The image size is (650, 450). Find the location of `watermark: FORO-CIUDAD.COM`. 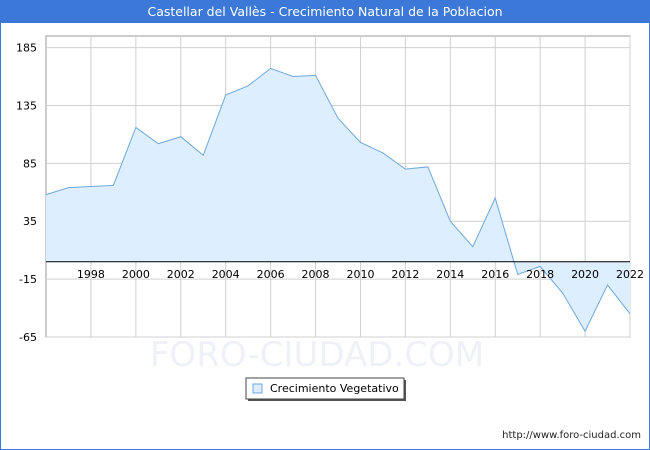

watermark: FORO-CIUDAD.COM is located at coordinates (317, 355).